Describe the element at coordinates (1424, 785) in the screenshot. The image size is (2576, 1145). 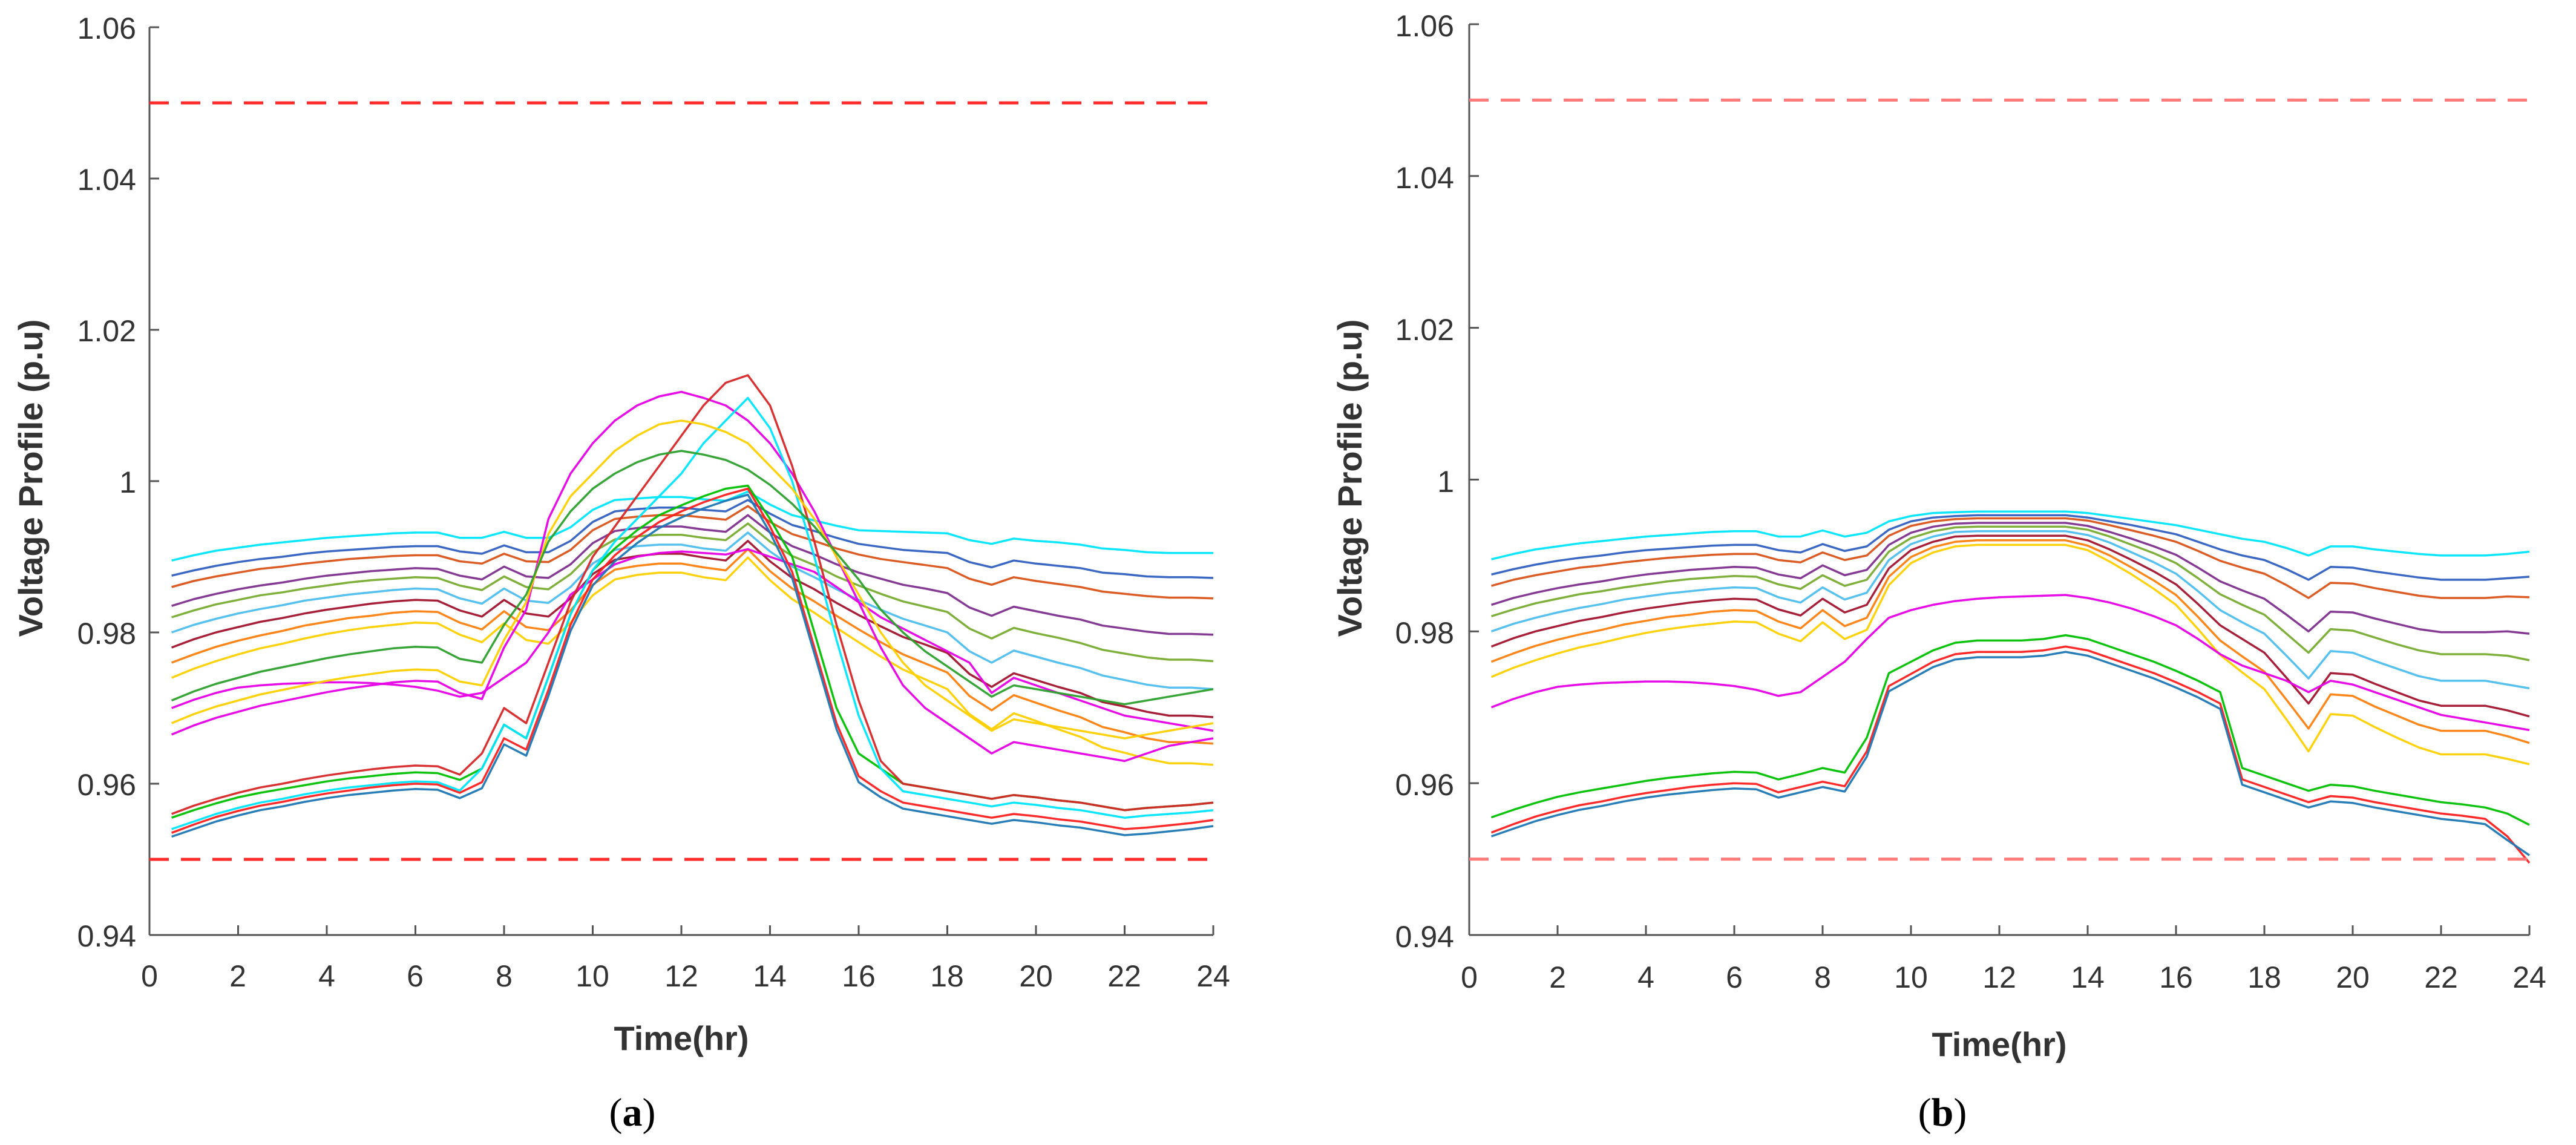
I see `panel-b-y-tick-label: 0.96` at that location.